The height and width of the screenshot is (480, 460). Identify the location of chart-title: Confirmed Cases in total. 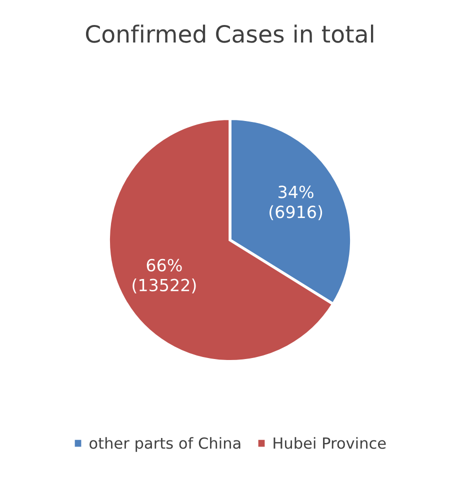
(230, 33).